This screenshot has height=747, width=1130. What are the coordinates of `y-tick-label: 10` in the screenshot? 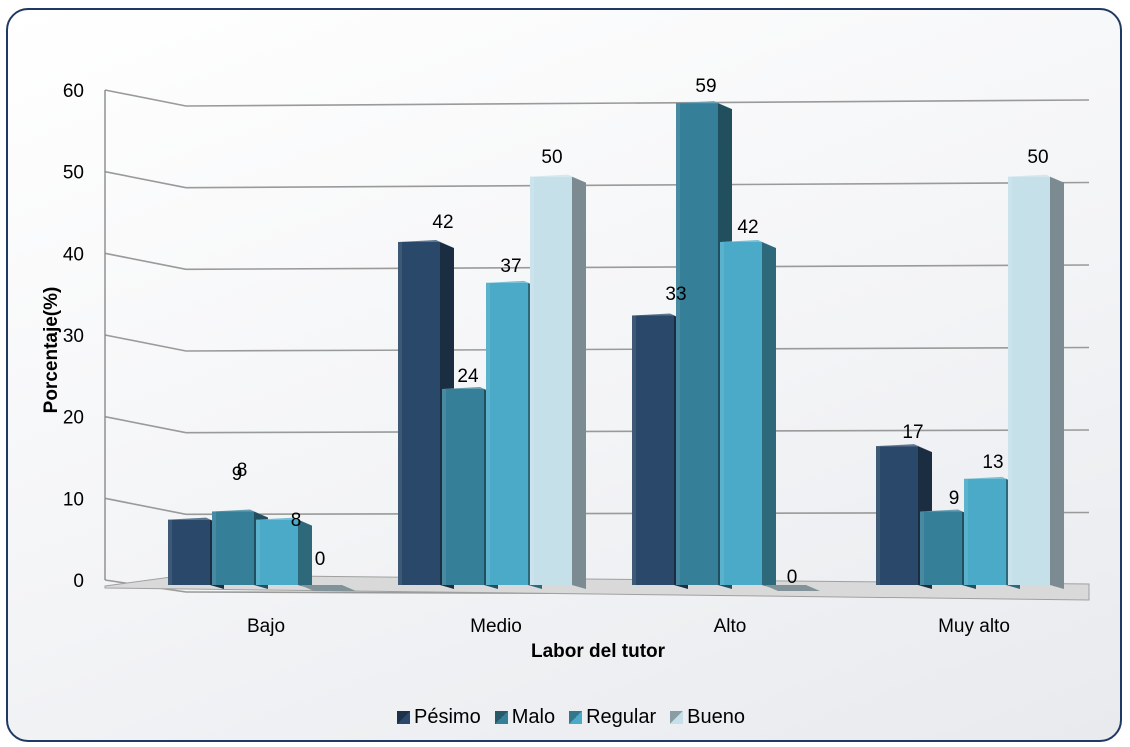 It's located at (73, 499).